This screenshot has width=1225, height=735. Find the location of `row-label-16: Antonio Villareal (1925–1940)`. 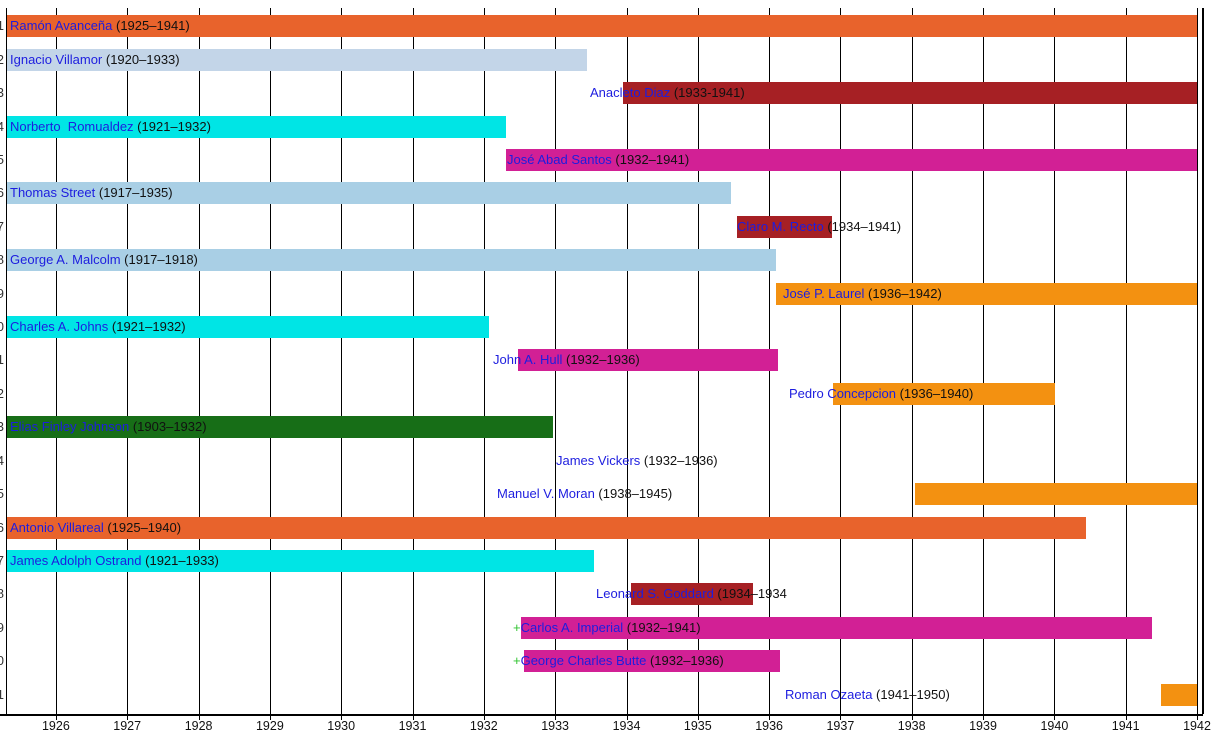

row-label-16: Antonio Villareal (1925–1940) is located at coordinates (95, 528).